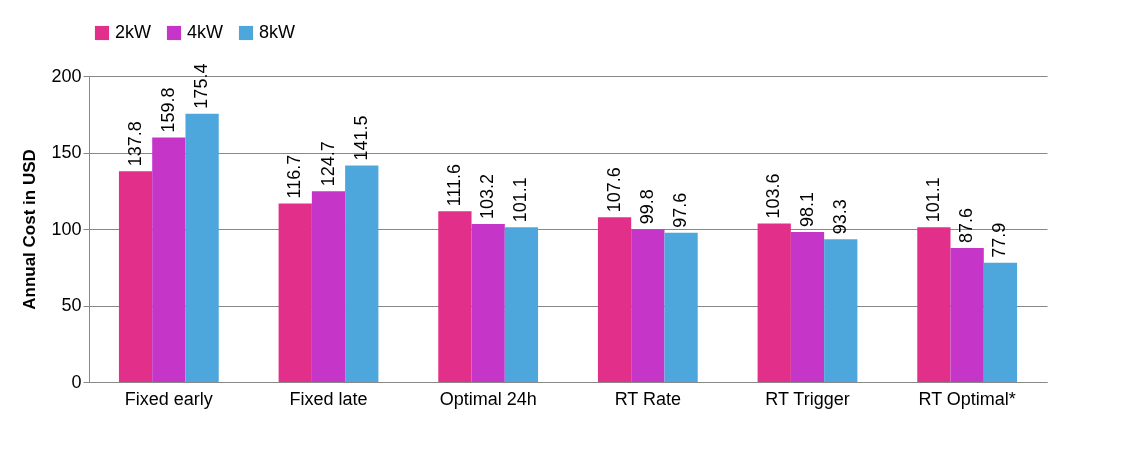 The image size is (1129, 473). I want to click on data-label: 103.6, so click(773, 196).